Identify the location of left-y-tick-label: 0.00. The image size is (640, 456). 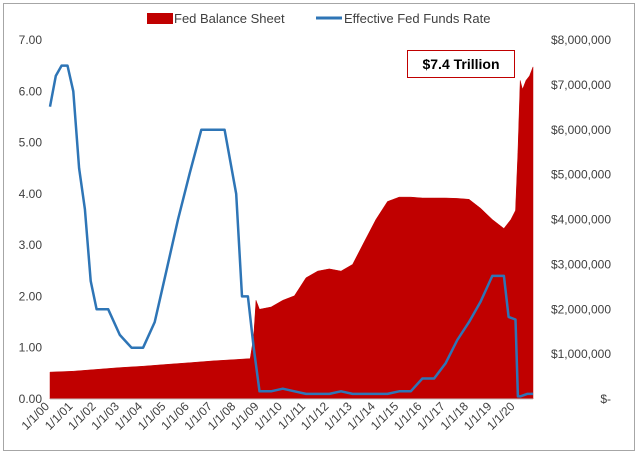
(31, 399).